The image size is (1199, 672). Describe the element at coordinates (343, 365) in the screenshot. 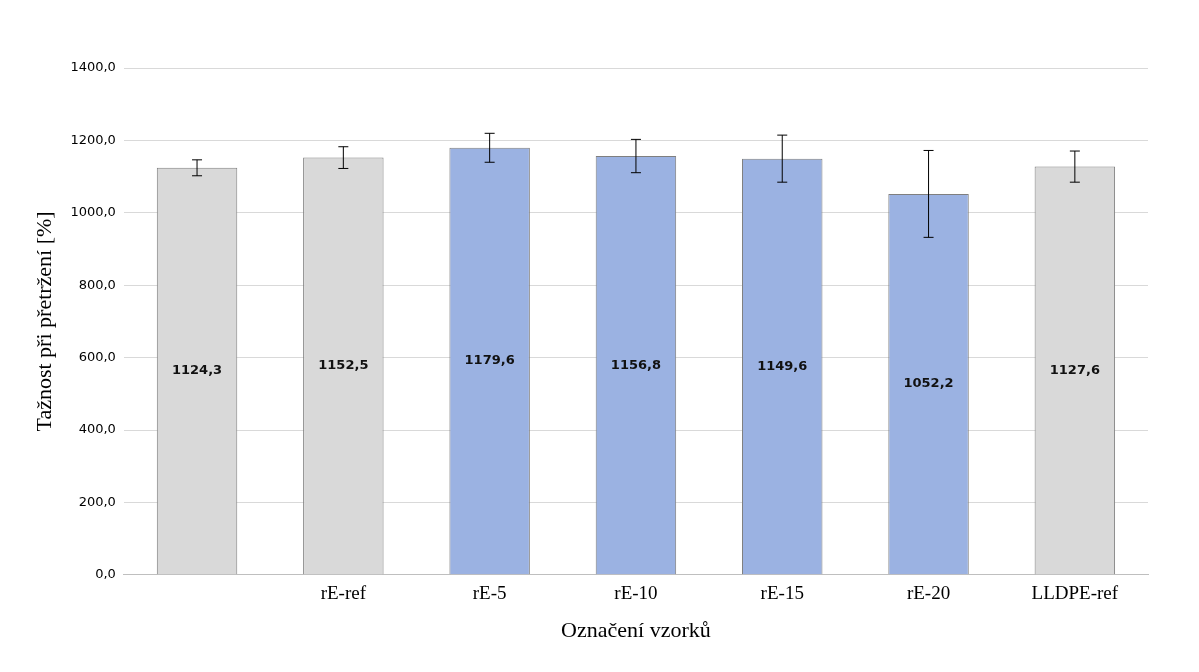

I see `data-label: 1152,5` at that location.